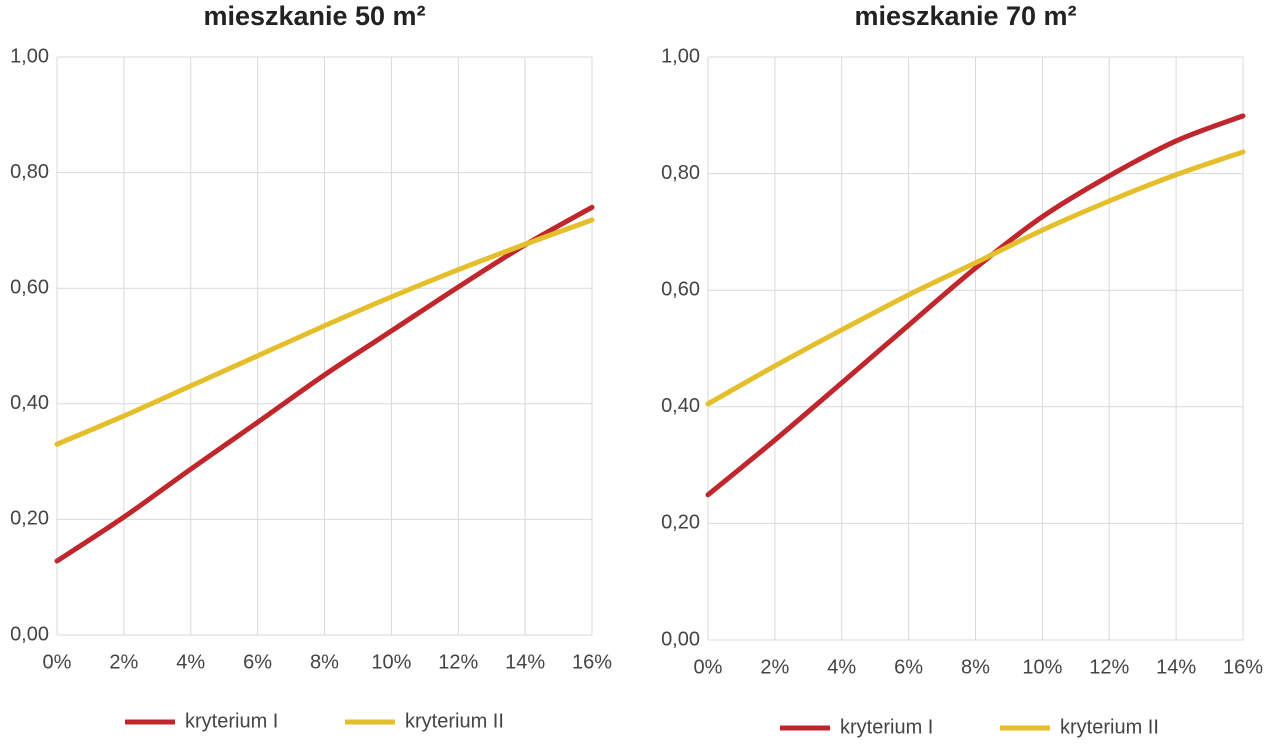 This screenshot has height=748, width=1267. I want to click on chart-title: mieszkanie 70 m², so click(965, 16).